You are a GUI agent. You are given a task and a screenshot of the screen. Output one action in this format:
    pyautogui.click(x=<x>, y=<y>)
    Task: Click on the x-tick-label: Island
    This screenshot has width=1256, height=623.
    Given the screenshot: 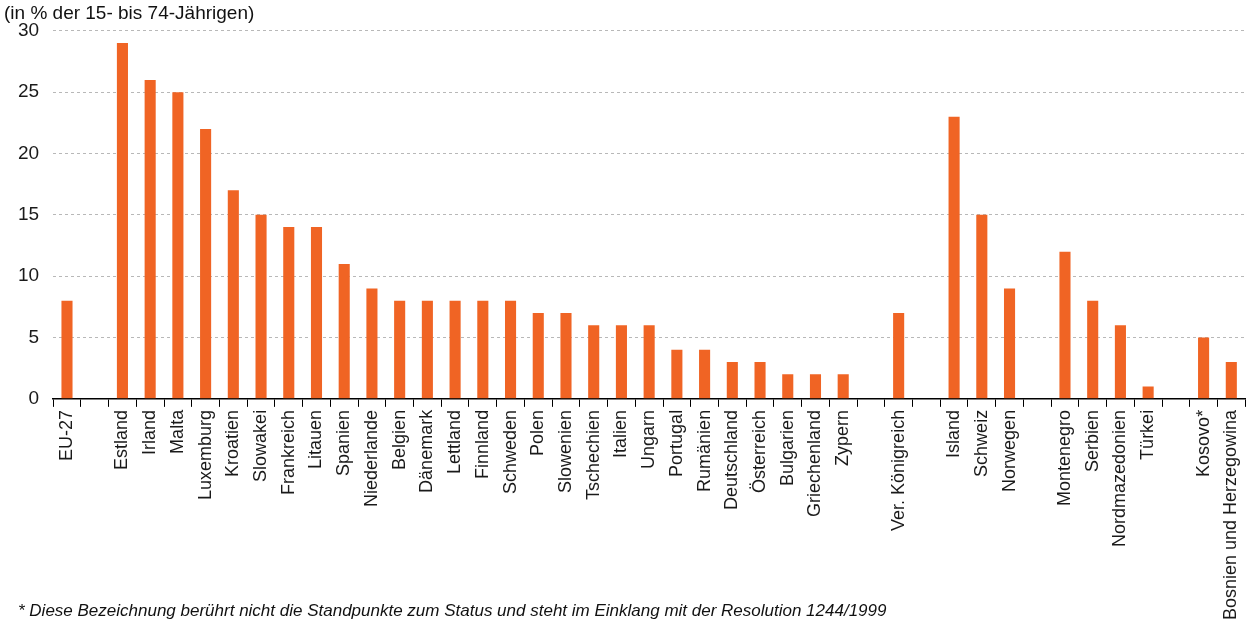 What is the action you would take?
    pyautogui.click(x=953, y=433)
    